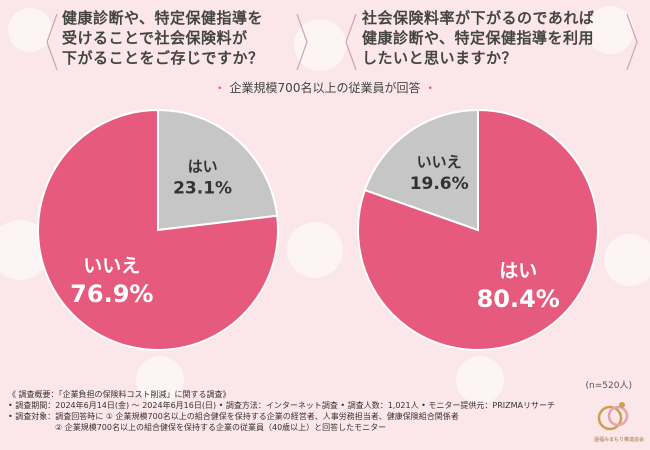 The width and height of the screenshot is (650, 450). What do you see at coordinates (632, 42) in the screenshot?
I see `question-bracket-right-close` at bounding box center [632, 42].